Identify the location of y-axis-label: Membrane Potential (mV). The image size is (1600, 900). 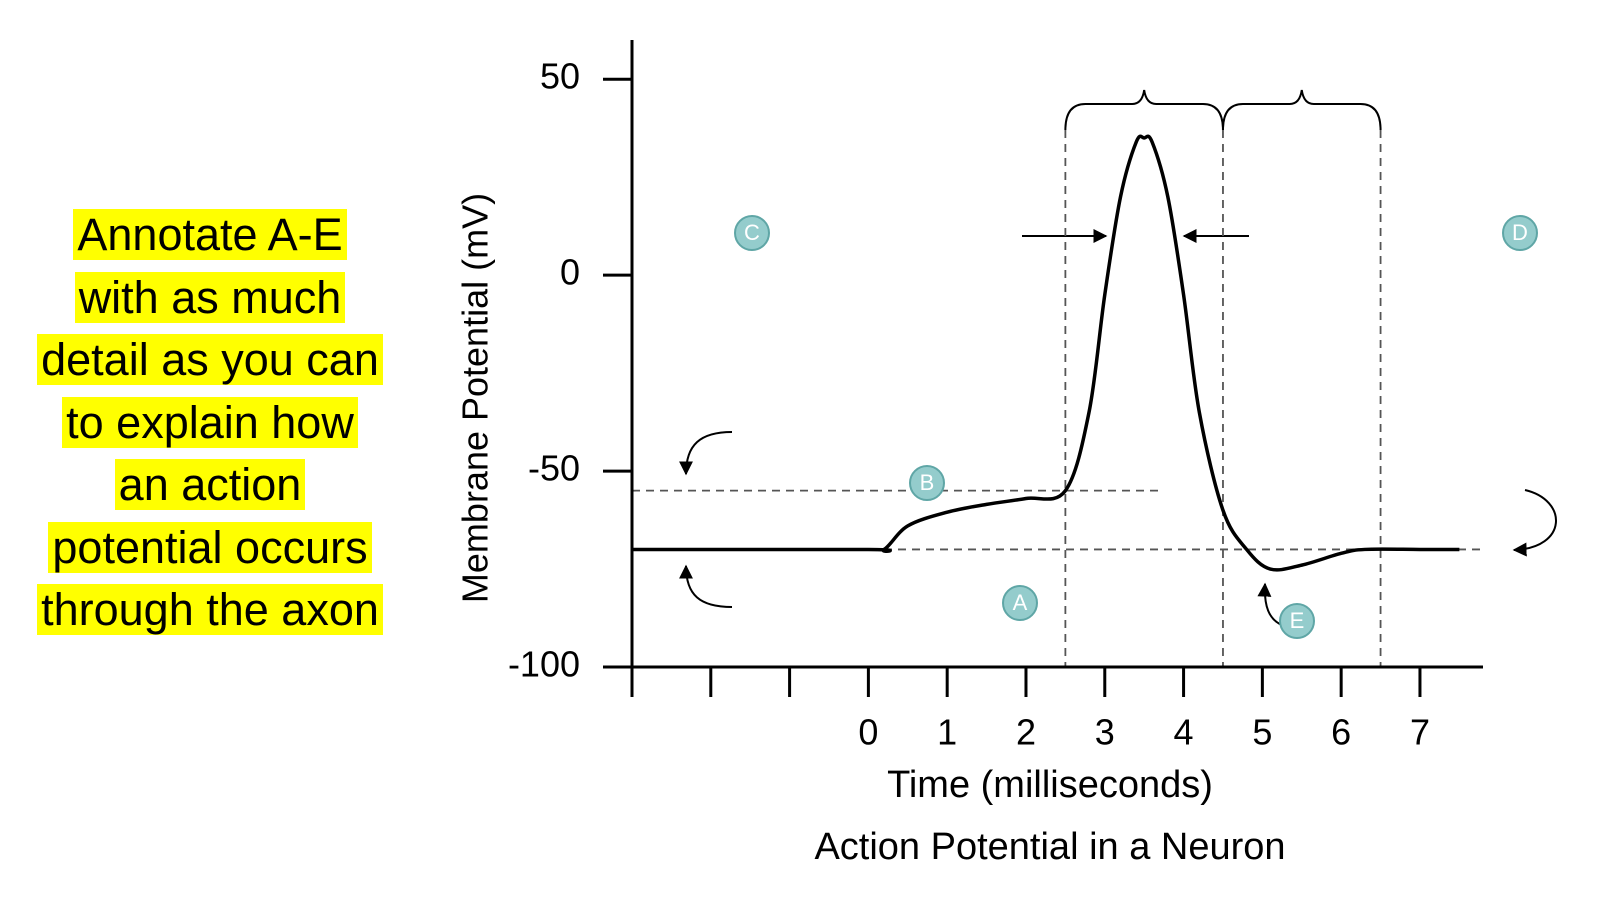
(475, 398).